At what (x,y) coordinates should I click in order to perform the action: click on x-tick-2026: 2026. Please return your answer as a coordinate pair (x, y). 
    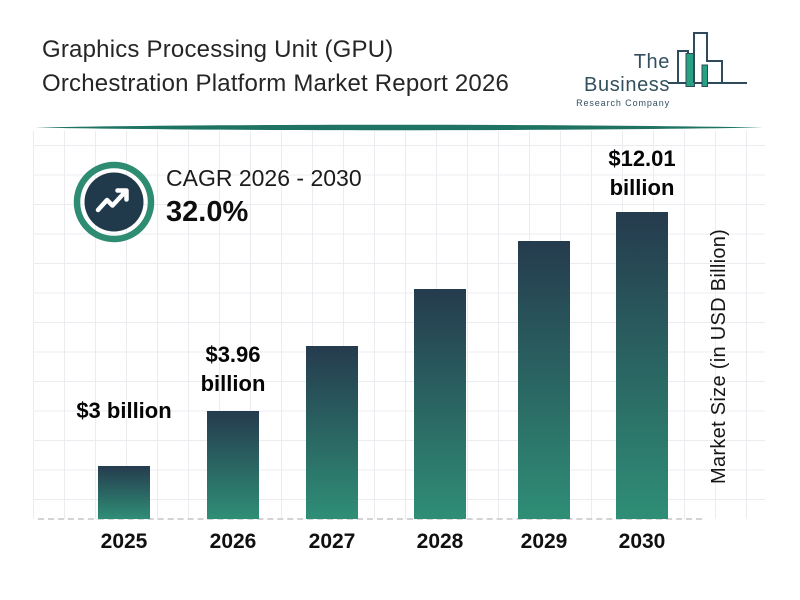
    Looking at the image, I should click on (233, 541).